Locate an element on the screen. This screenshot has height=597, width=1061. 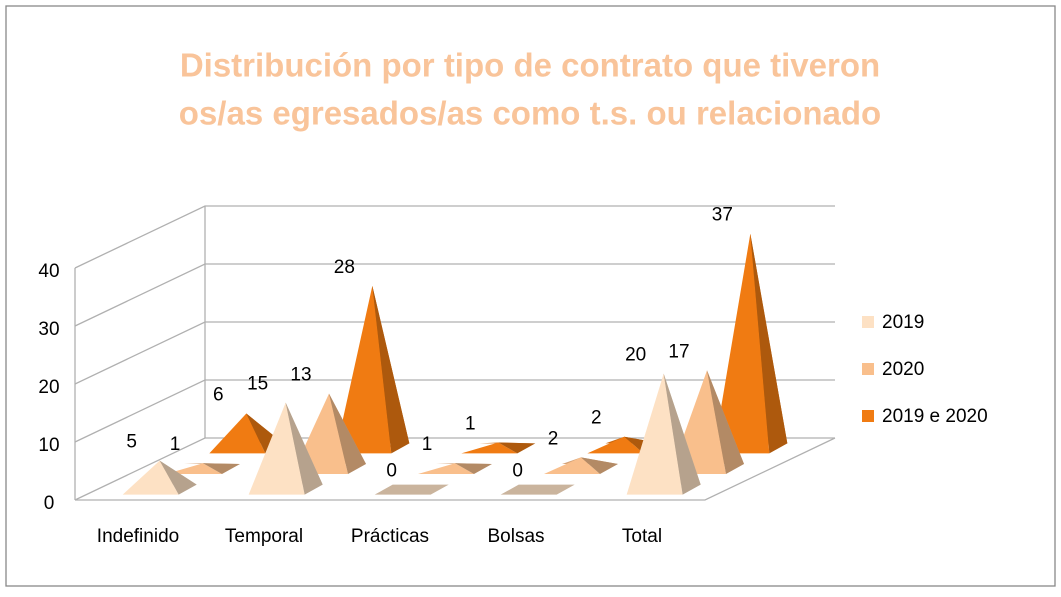
y-tick-label: 10 is located at coordinates (48, 445).